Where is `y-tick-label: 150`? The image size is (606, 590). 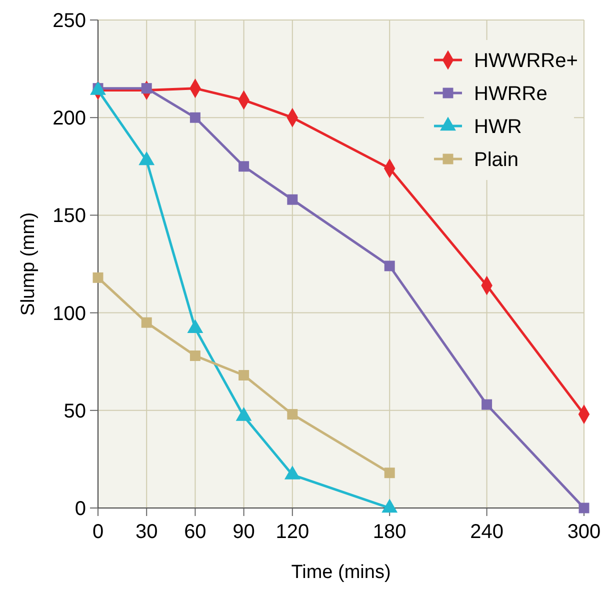
y-tick-label: 150 is located at coordinates (69, 216).